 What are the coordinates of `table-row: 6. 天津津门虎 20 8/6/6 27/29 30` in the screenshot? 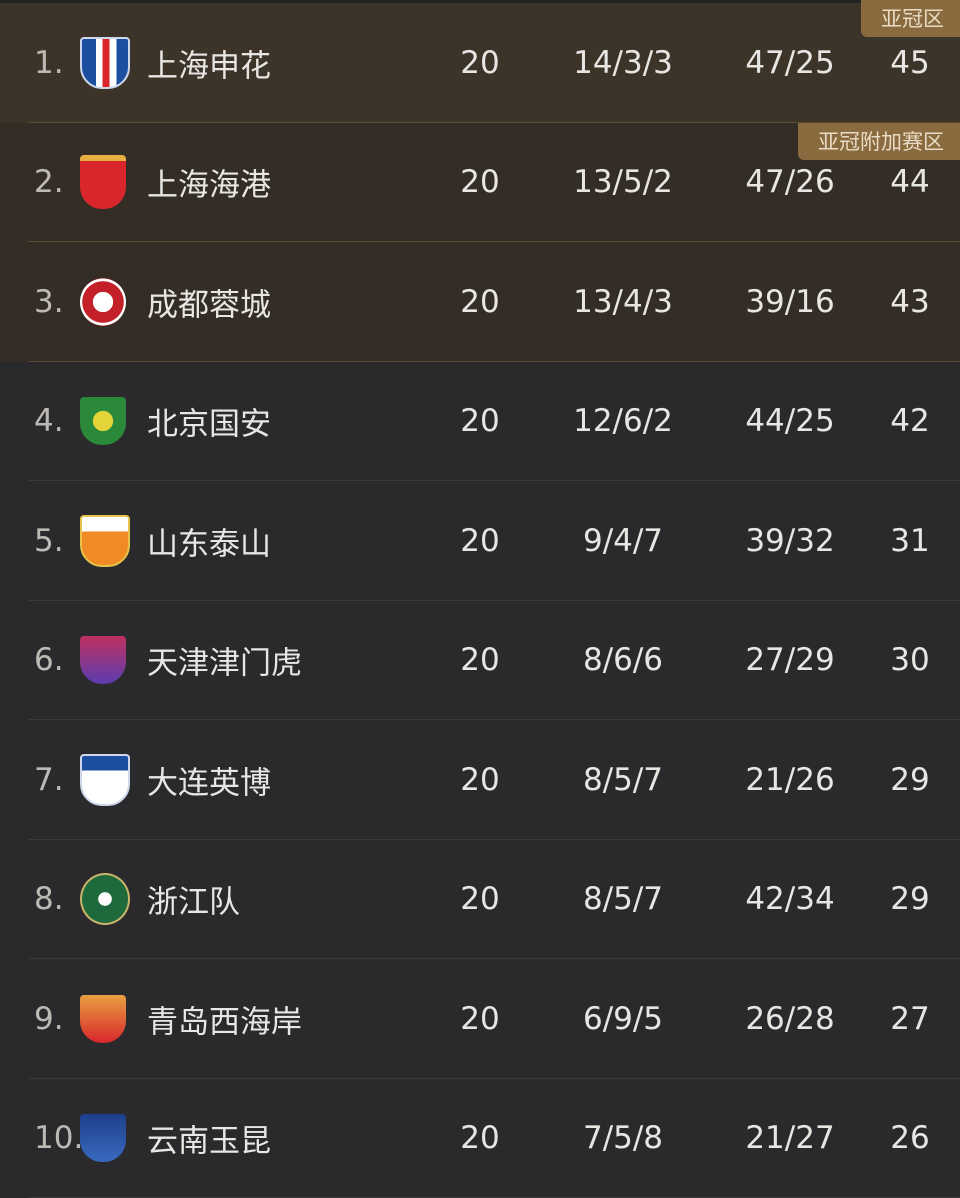 It's located at (480, 661).